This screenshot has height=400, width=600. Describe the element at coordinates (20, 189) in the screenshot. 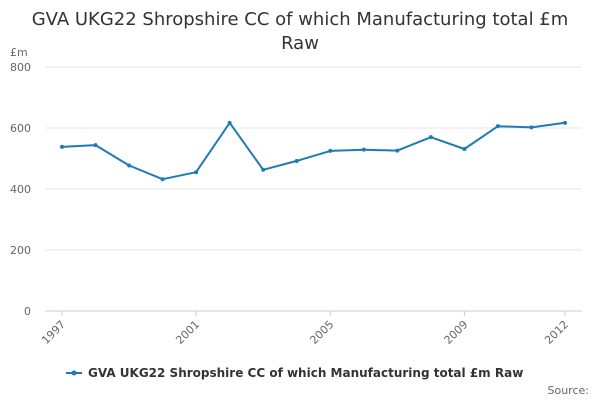

I see `y-tick-label: 400` at that location.